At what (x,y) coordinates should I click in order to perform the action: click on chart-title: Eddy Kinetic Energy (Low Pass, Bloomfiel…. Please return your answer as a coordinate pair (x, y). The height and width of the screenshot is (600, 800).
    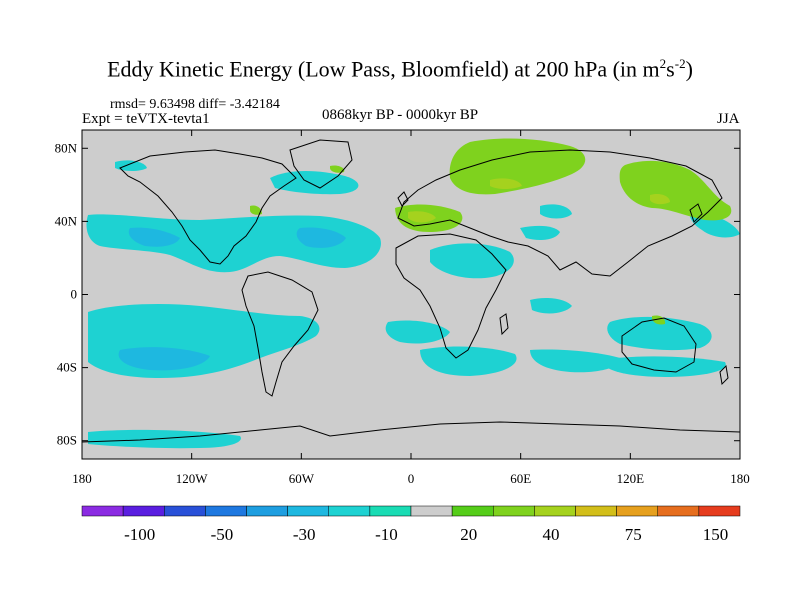
    Looking at the image, I should click on (400, 69).